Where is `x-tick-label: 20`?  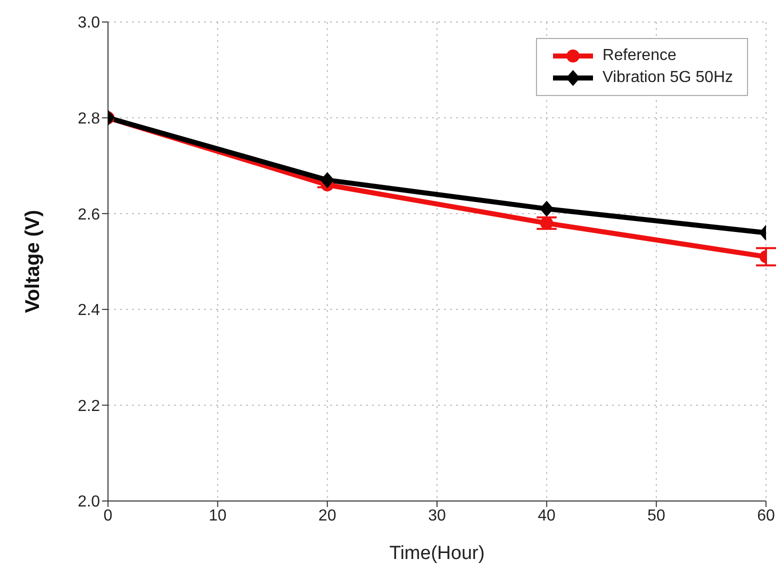
x-tick-label: 20 is located at coordinates (327, 515).